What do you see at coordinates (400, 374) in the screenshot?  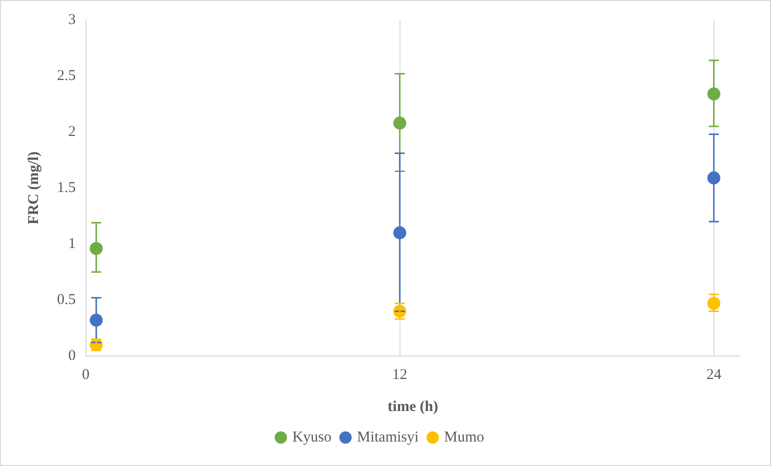 I see `x-tick-label: 12` at bounding box center [400, 374].